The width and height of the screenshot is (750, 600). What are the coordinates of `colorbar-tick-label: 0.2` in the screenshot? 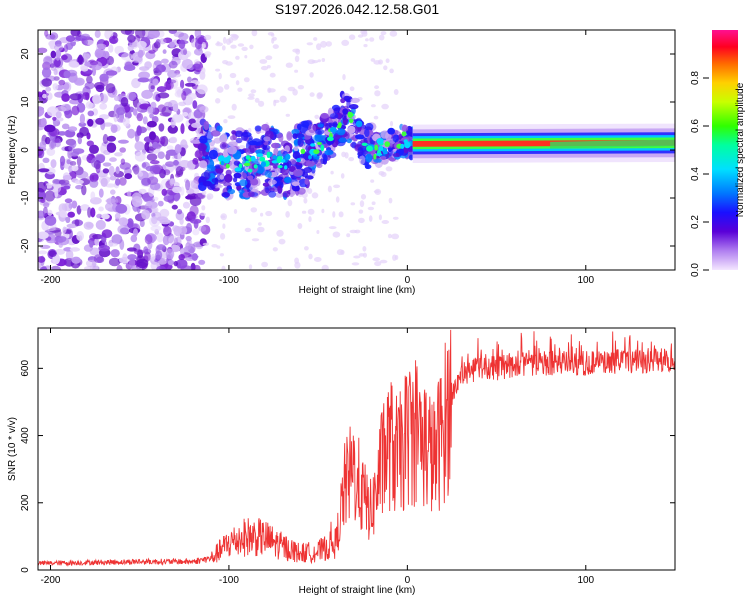 It's located at (695, 222).